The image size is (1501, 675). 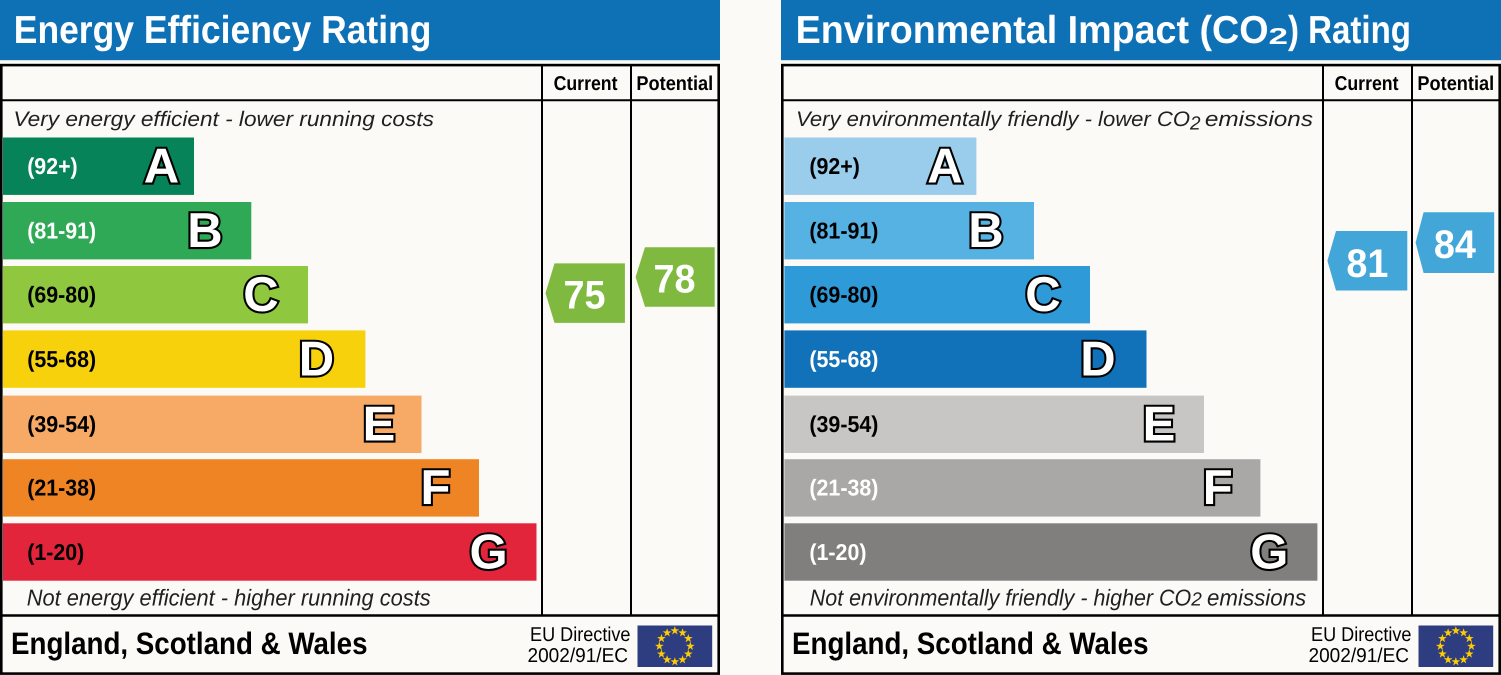 I want to click on svg-text: 84, so click(x=1455, y=245).